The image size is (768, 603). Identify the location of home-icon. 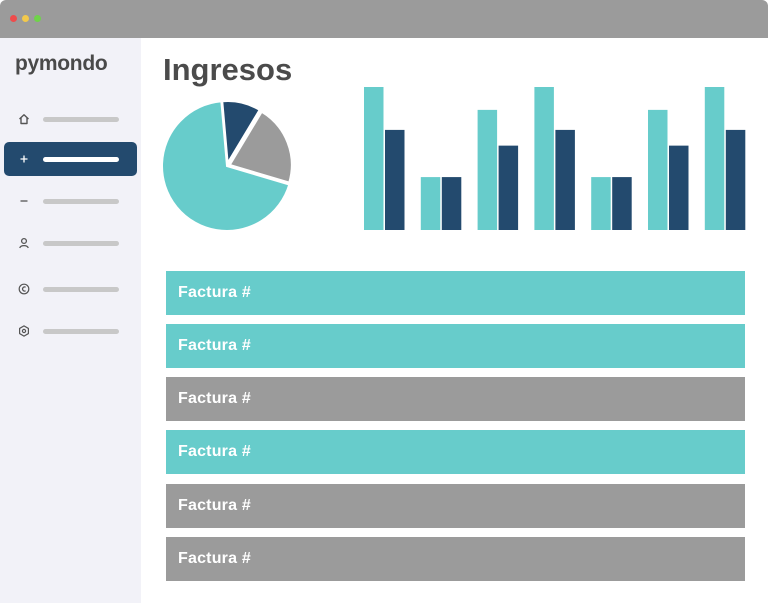
(24, 119).